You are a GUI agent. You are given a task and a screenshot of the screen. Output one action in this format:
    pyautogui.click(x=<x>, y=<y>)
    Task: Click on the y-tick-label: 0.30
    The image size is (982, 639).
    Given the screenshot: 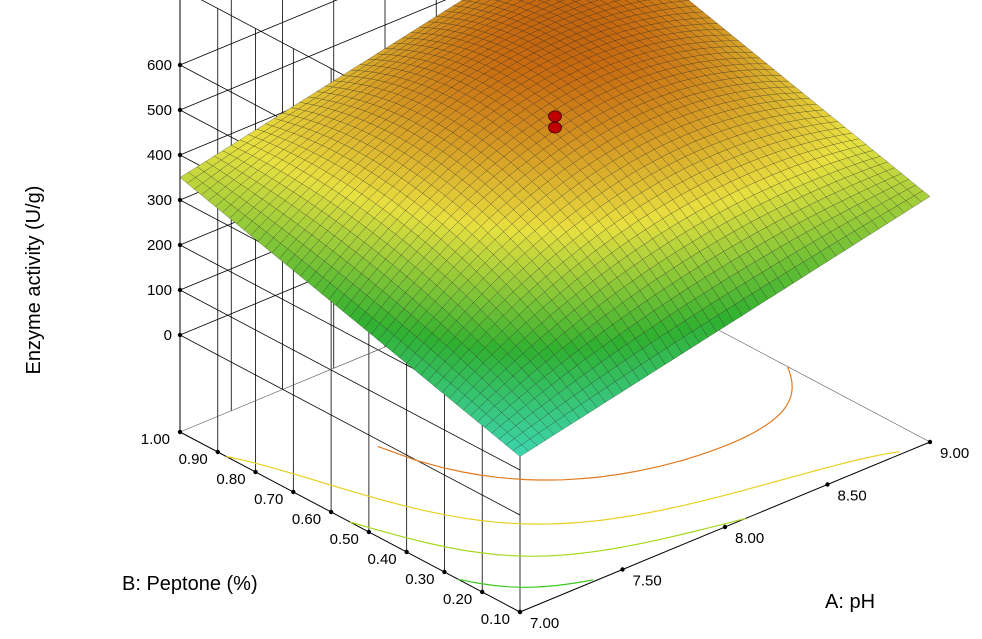 What is the action you would take?
    pyautogui.click(x=419, y=579)
    